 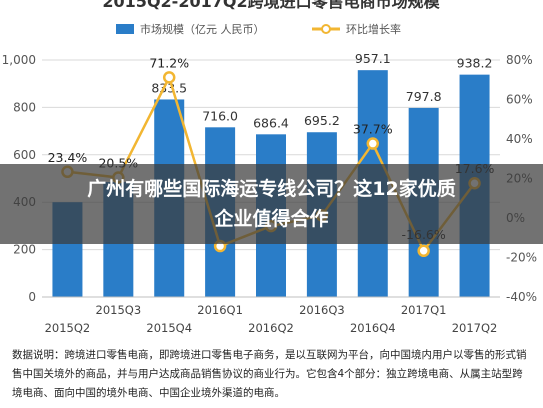 What do you see at coordinates (519, 60) in the screenshot?
I see `right-tick-label: 80%` at bounding box center [519, 60].